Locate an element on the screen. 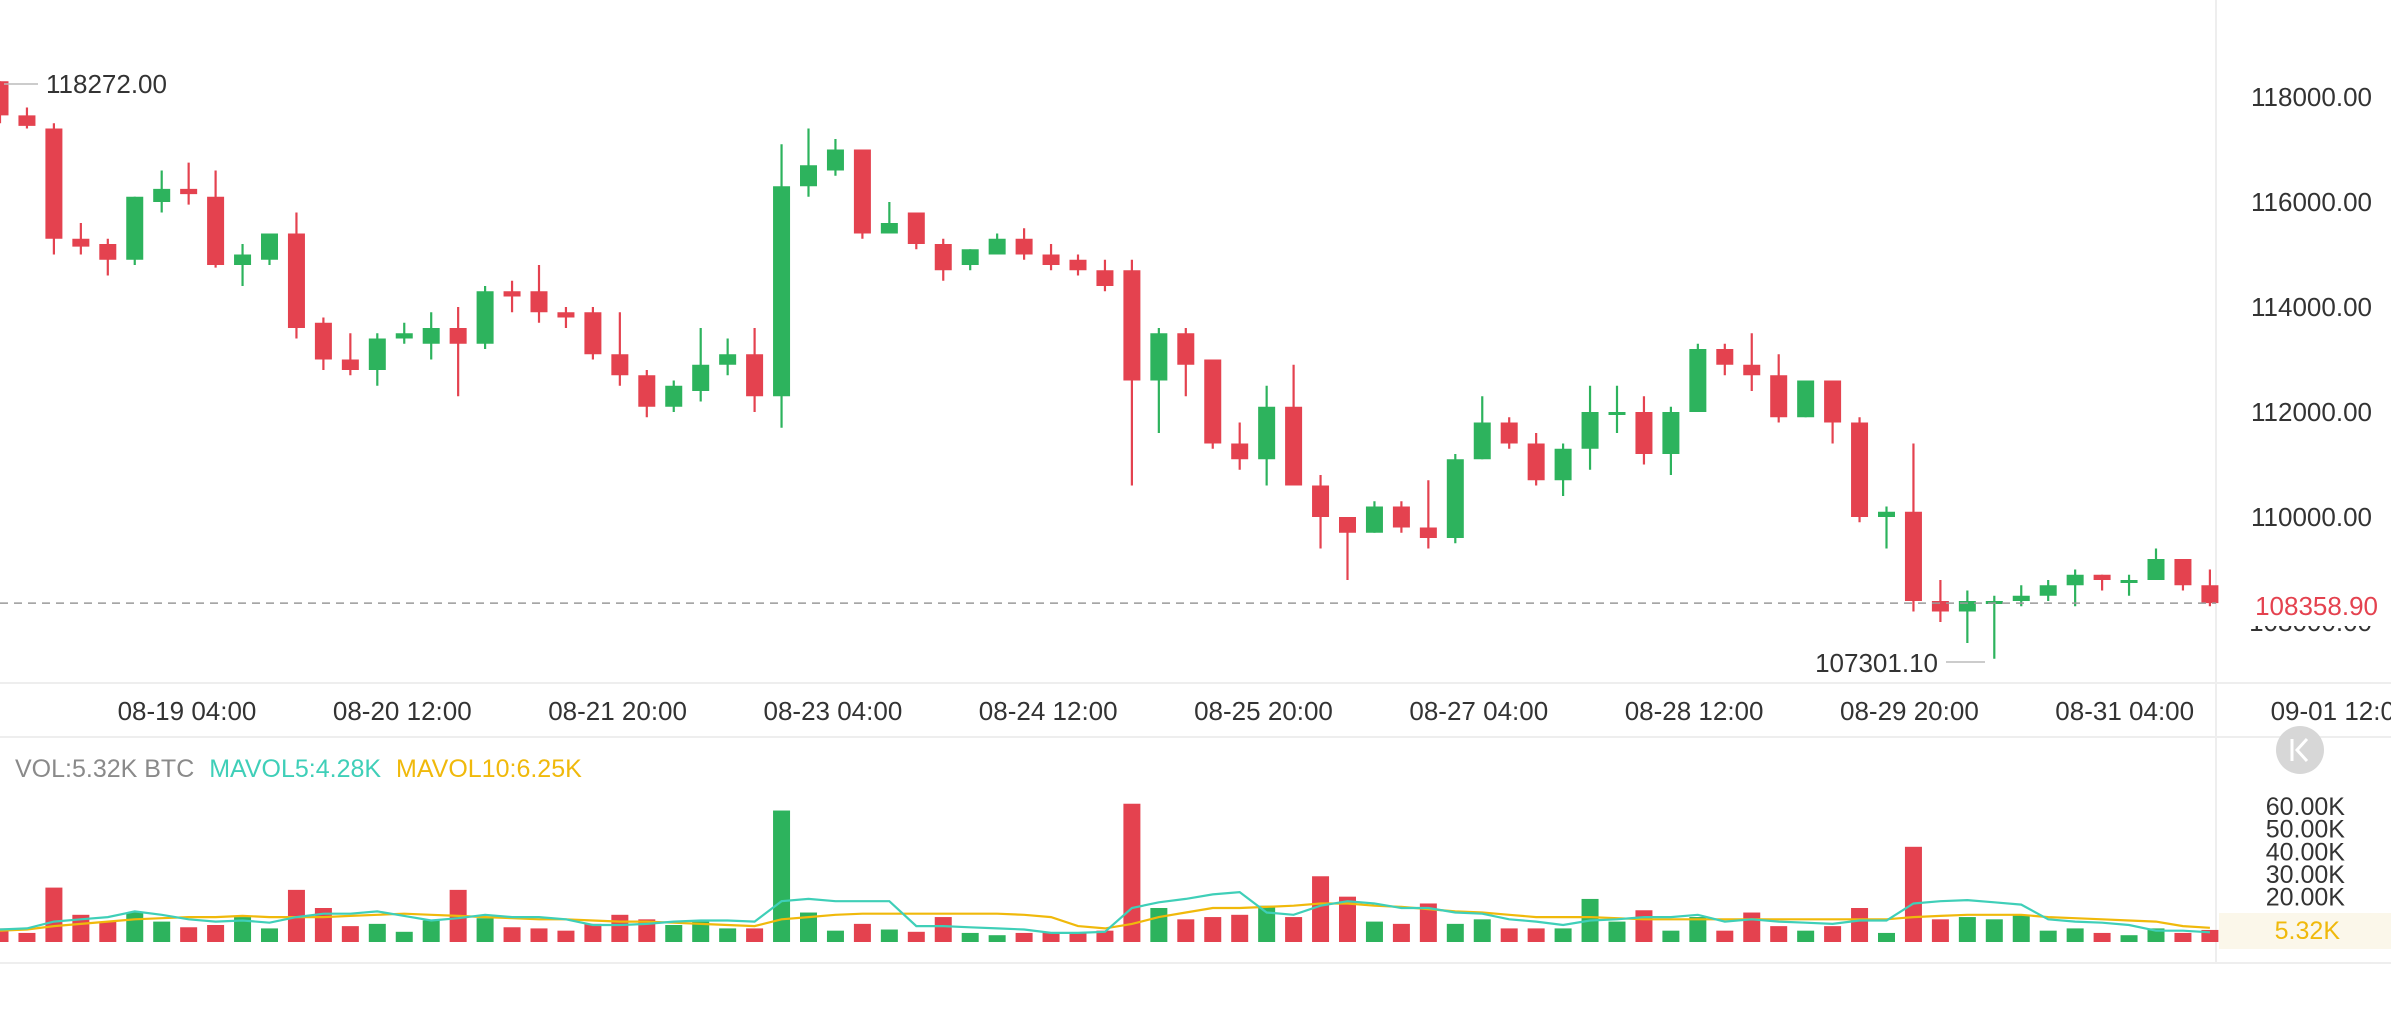 Image resolution: width=2391 pixels, height=1029 pixels. time-tick-label: 08-19 04:00 is located at coordinates (187, 711).